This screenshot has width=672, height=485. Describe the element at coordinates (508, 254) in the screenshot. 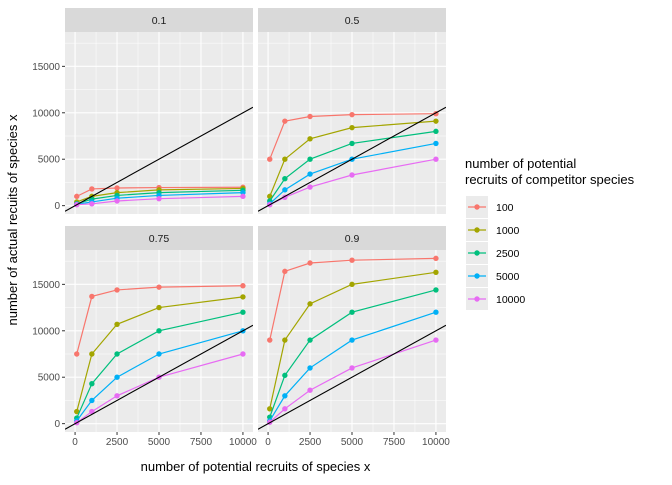

I see `legend-label: 2500` at that location.